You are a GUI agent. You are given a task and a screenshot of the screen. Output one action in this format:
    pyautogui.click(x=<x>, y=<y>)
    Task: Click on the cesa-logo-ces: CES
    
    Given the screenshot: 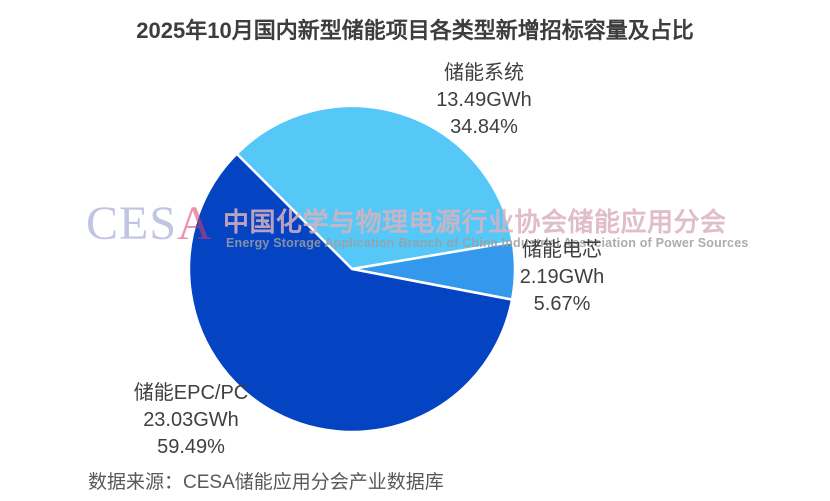 What is the action you would take?
    pyautogui.click(x=132, y=223)
    